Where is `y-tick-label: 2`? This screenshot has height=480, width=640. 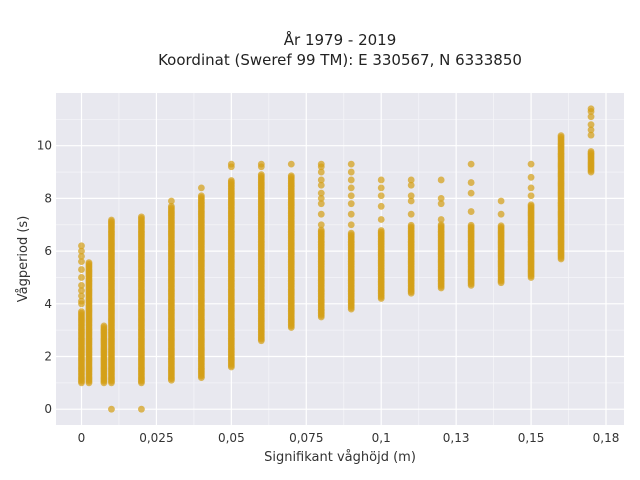 y-tick-label: 2 is located at coordinates (48, 356).